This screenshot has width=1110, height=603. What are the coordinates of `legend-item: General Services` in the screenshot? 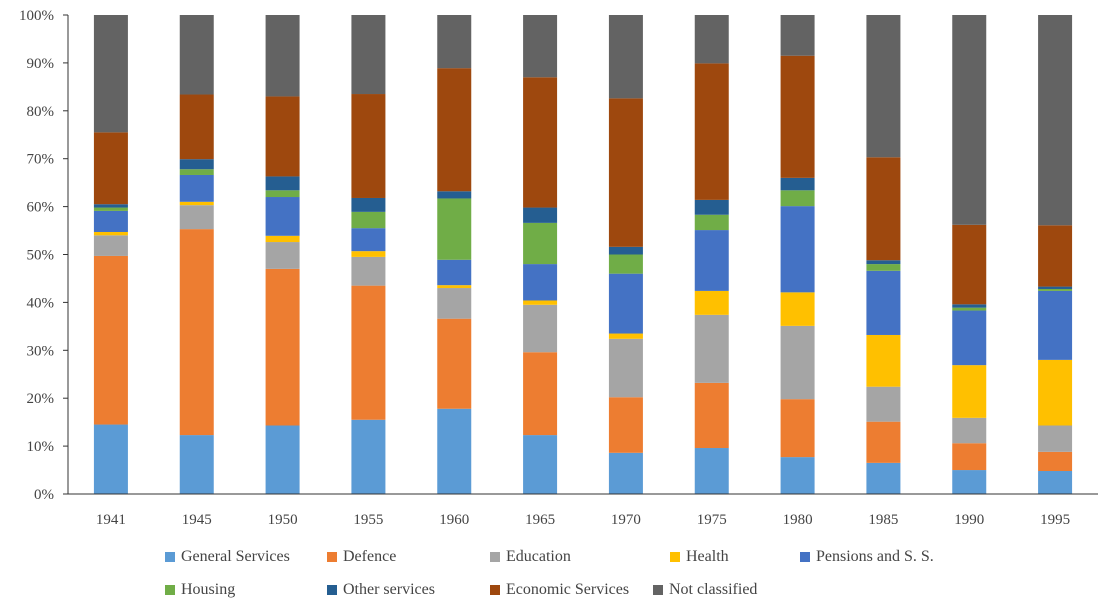 It's located at (227, 557).